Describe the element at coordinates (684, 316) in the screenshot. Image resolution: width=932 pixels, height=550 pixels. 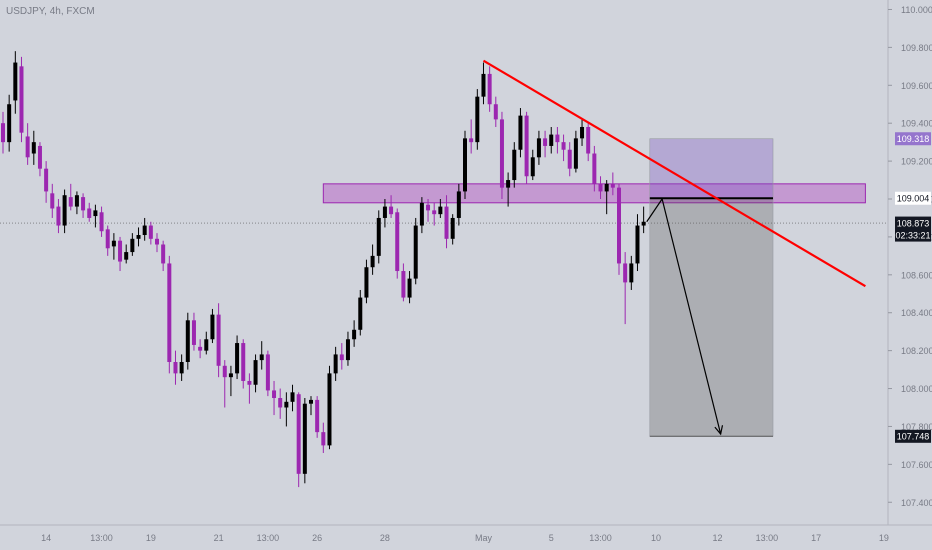
I see `projection-arrow` at that location.